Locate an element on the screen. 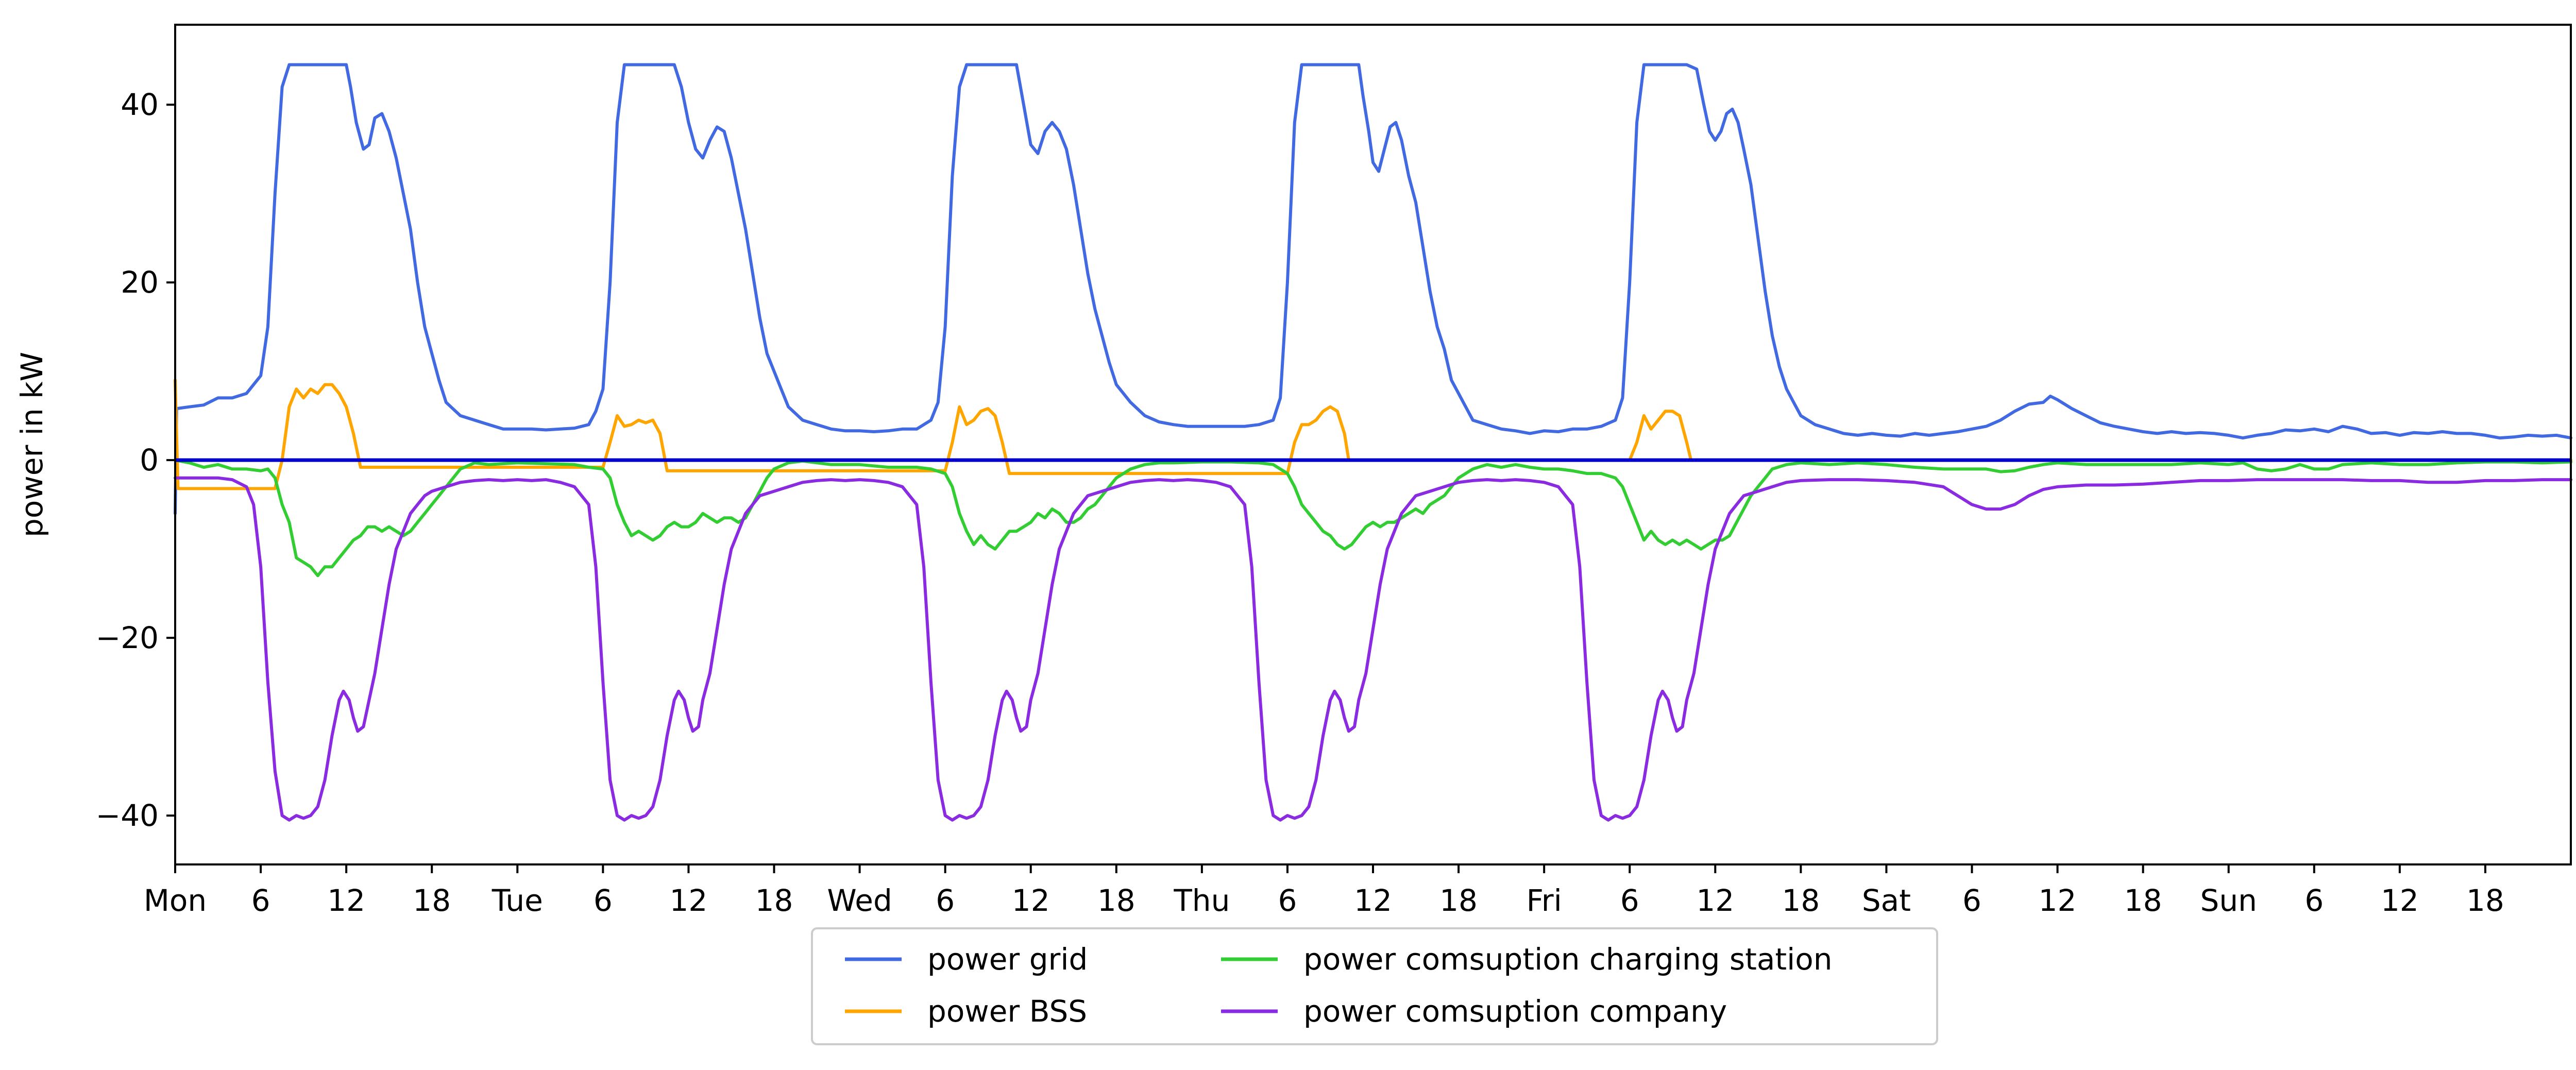 The image size is (2576, 1070). x-tick-label: Wed is located at coordinates (859, 900).